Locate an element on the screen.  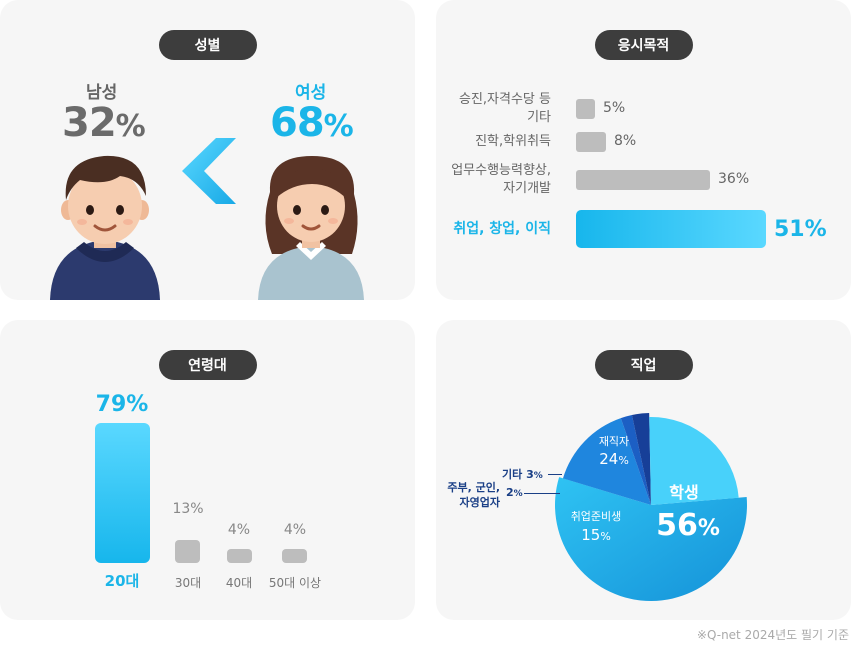
job-house-value: 2% is located at coordinates (514, 492).